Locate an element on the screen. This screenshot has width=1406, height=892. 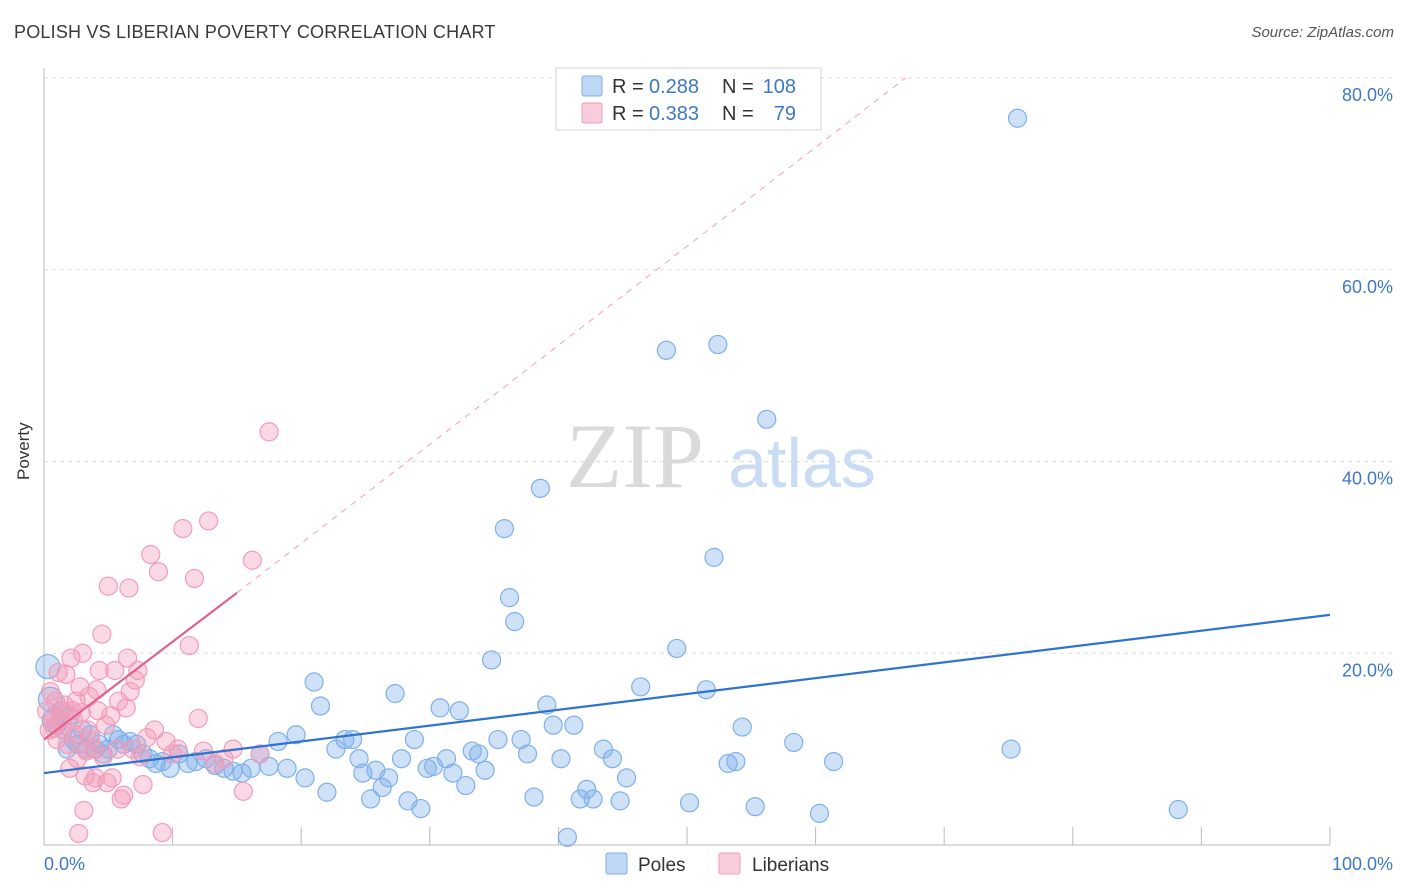
series-legend-label-poles: Poles is located at coordinates (662, 865).